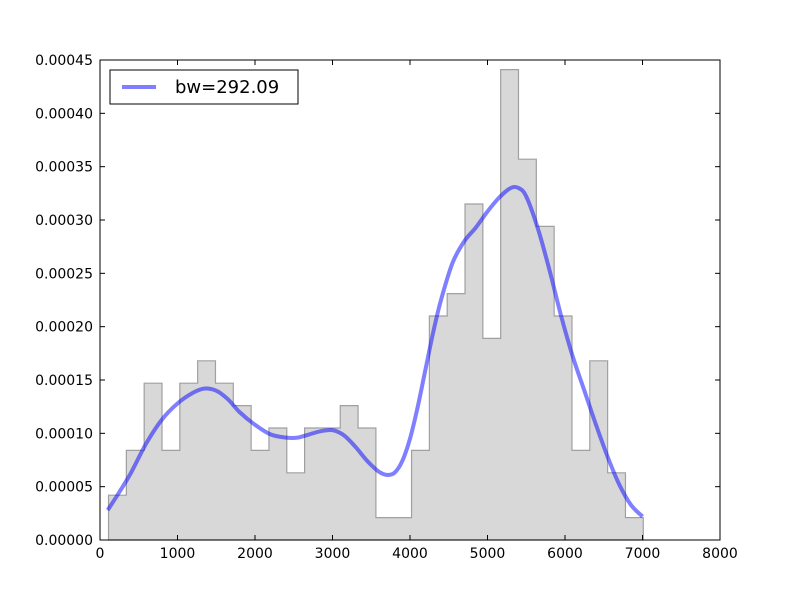  I want to click on y-tick-label: 0.00035, so click(64, 168).